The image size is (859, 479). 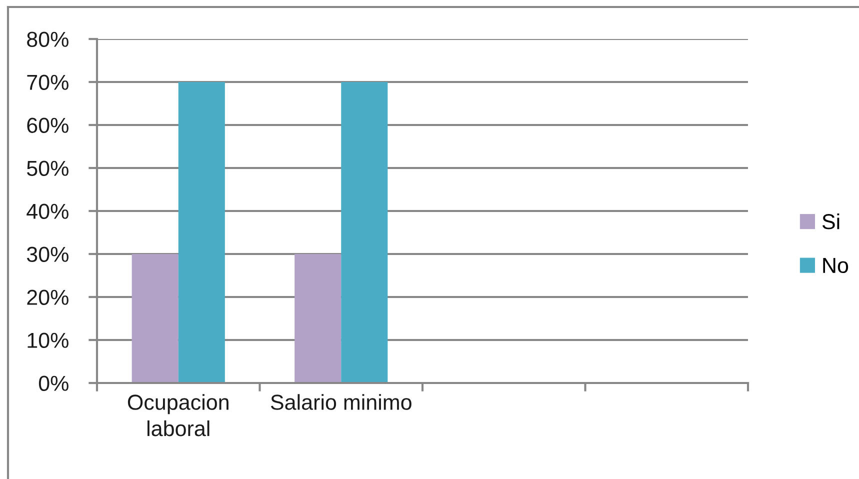 What do you see at coordinates (48, 340) in the screenshot?
I see `y-tick-label: 10%` at bounding box center [48, 340].